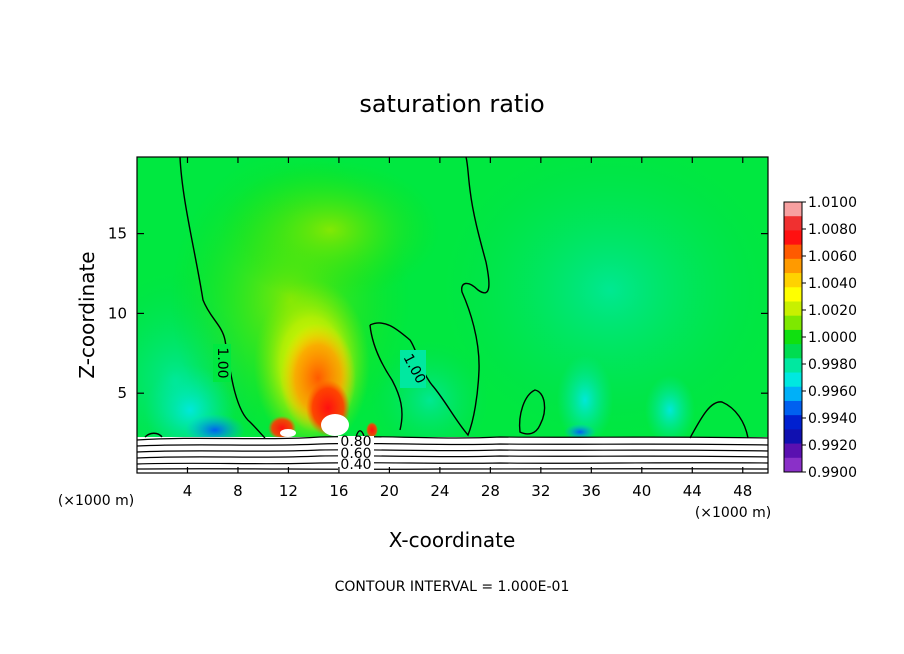 This screenshot has height=654, width=904. I want to click on contour-1-left, so click(222, 298).